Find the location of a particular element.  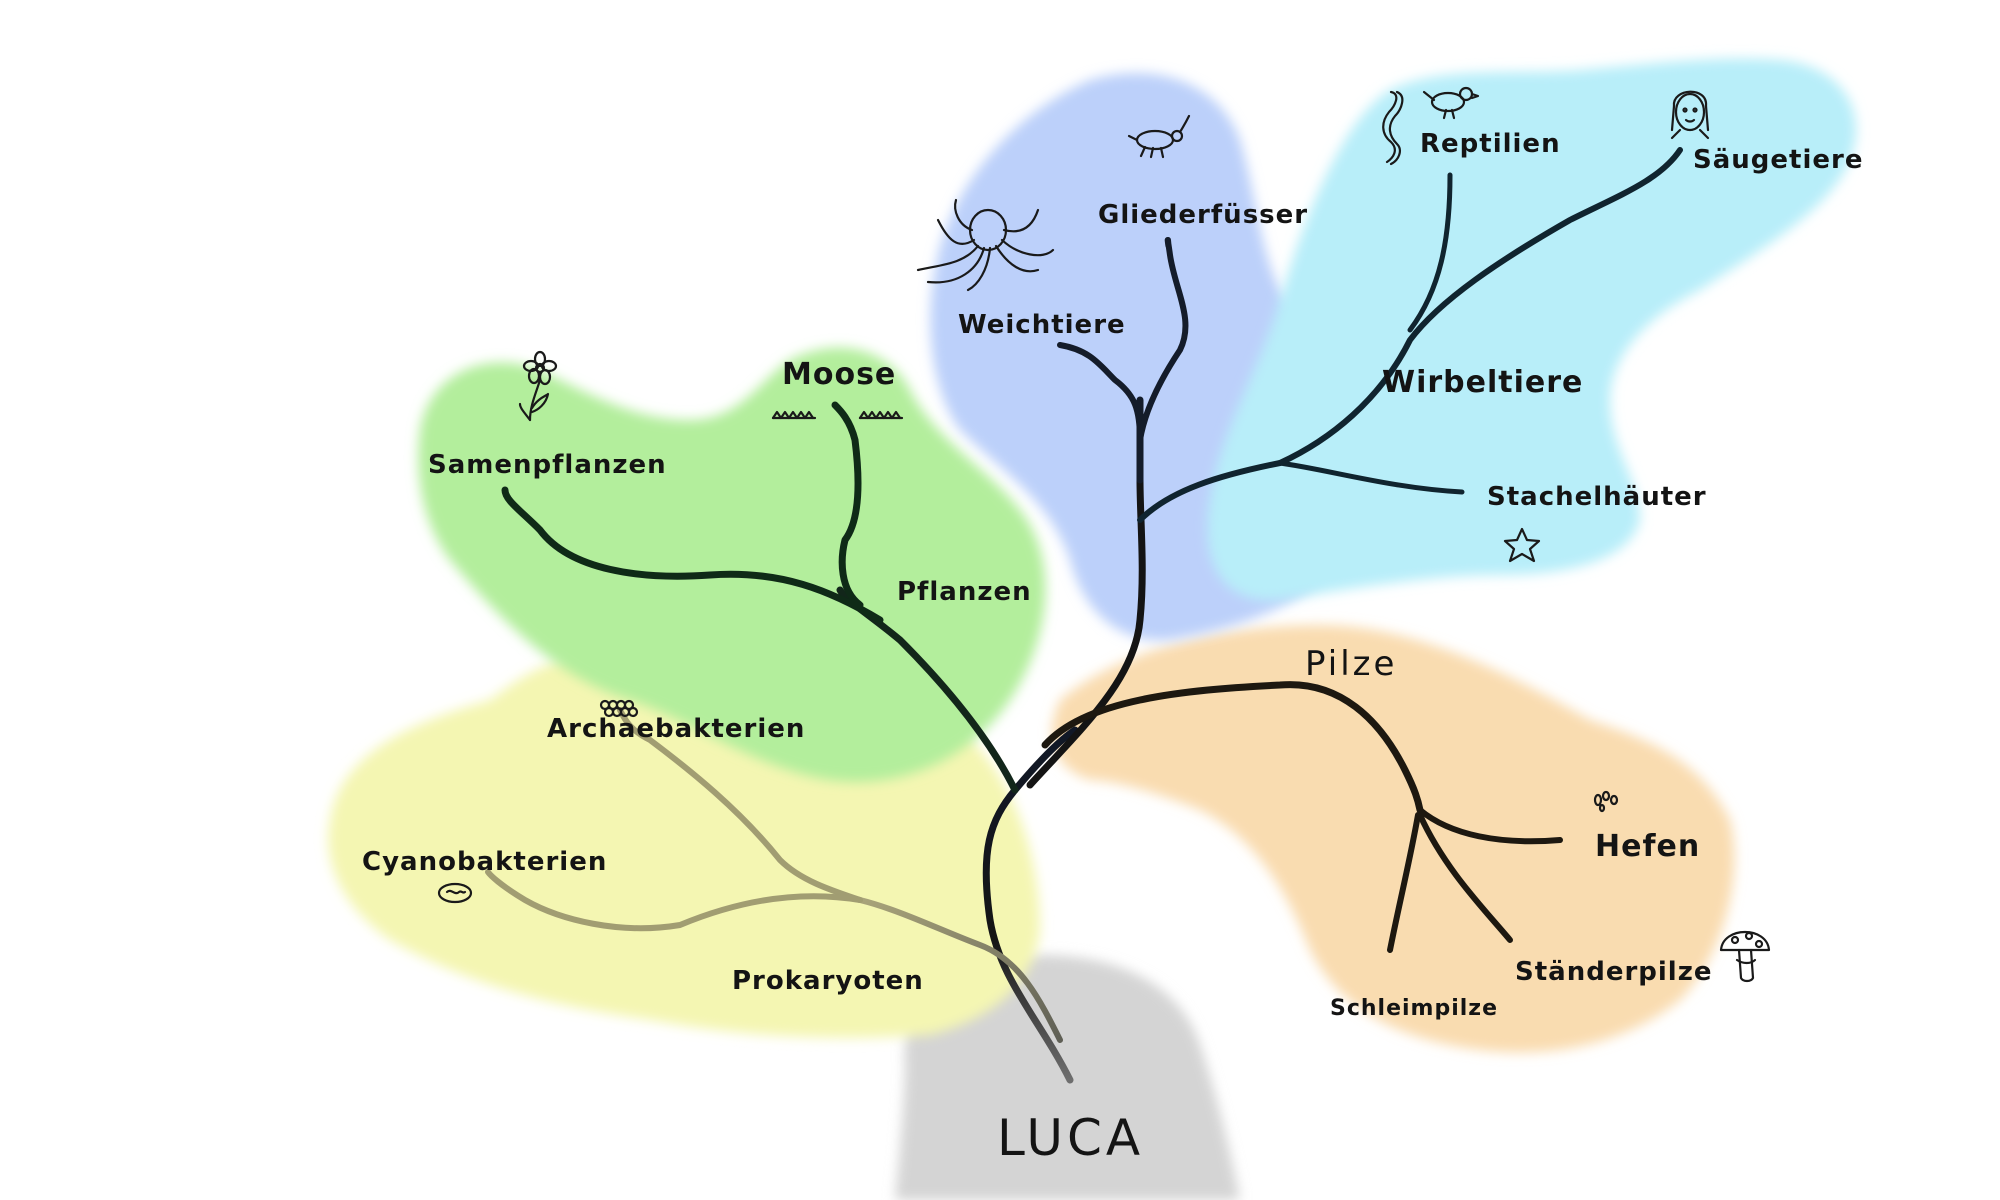

animal-region-cyan is located at coordinates (1532, 329).